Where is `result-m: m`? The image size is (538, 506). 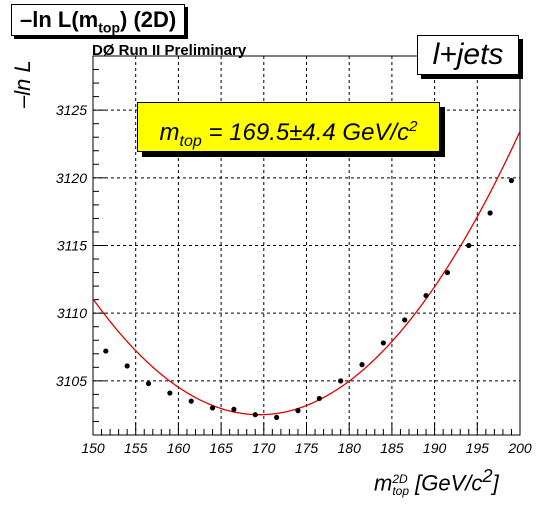 result-m: m is located at coordinates (169, 132).